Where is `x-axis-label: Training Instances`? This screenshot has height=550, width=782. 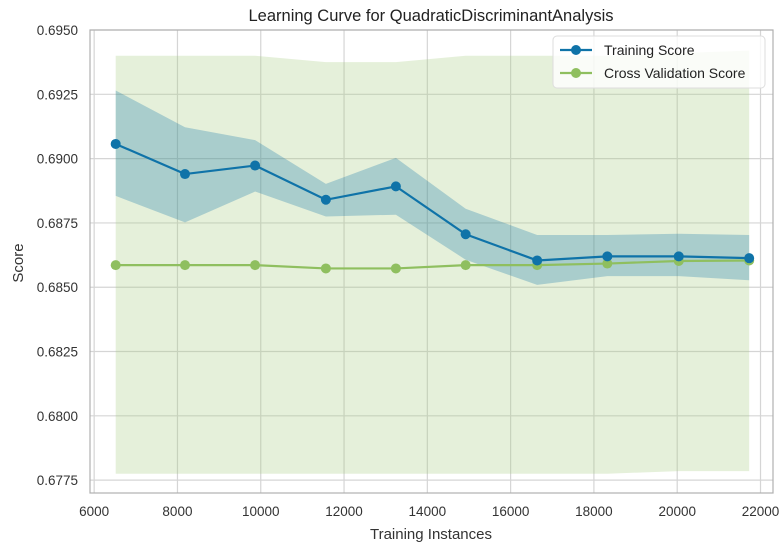 x-axis-label: Training Instances is located at coordinates (431, 534).